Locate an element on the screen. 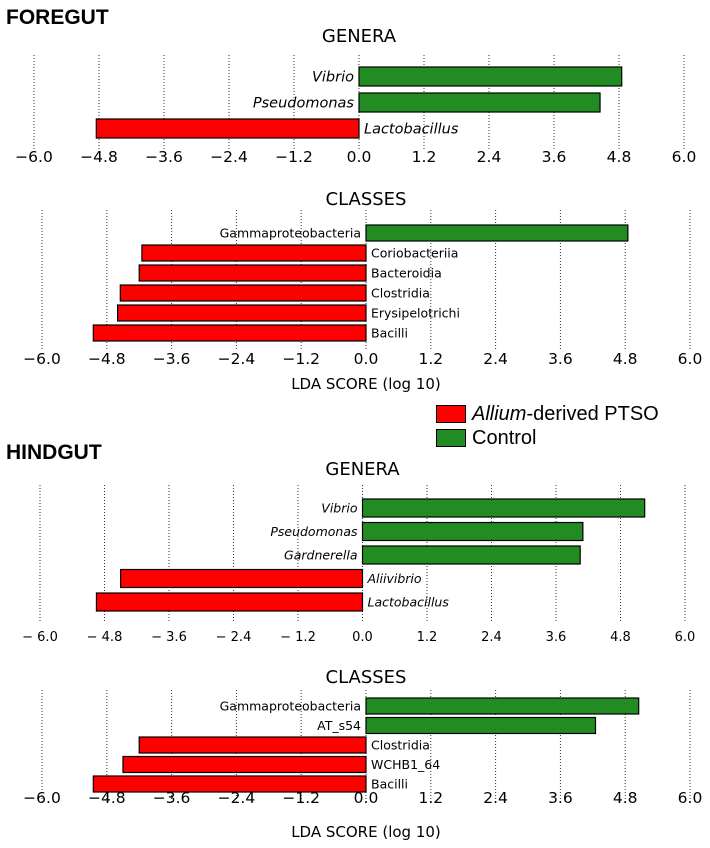  tick-label: − 6.0 is located at coordinates (40, 637).